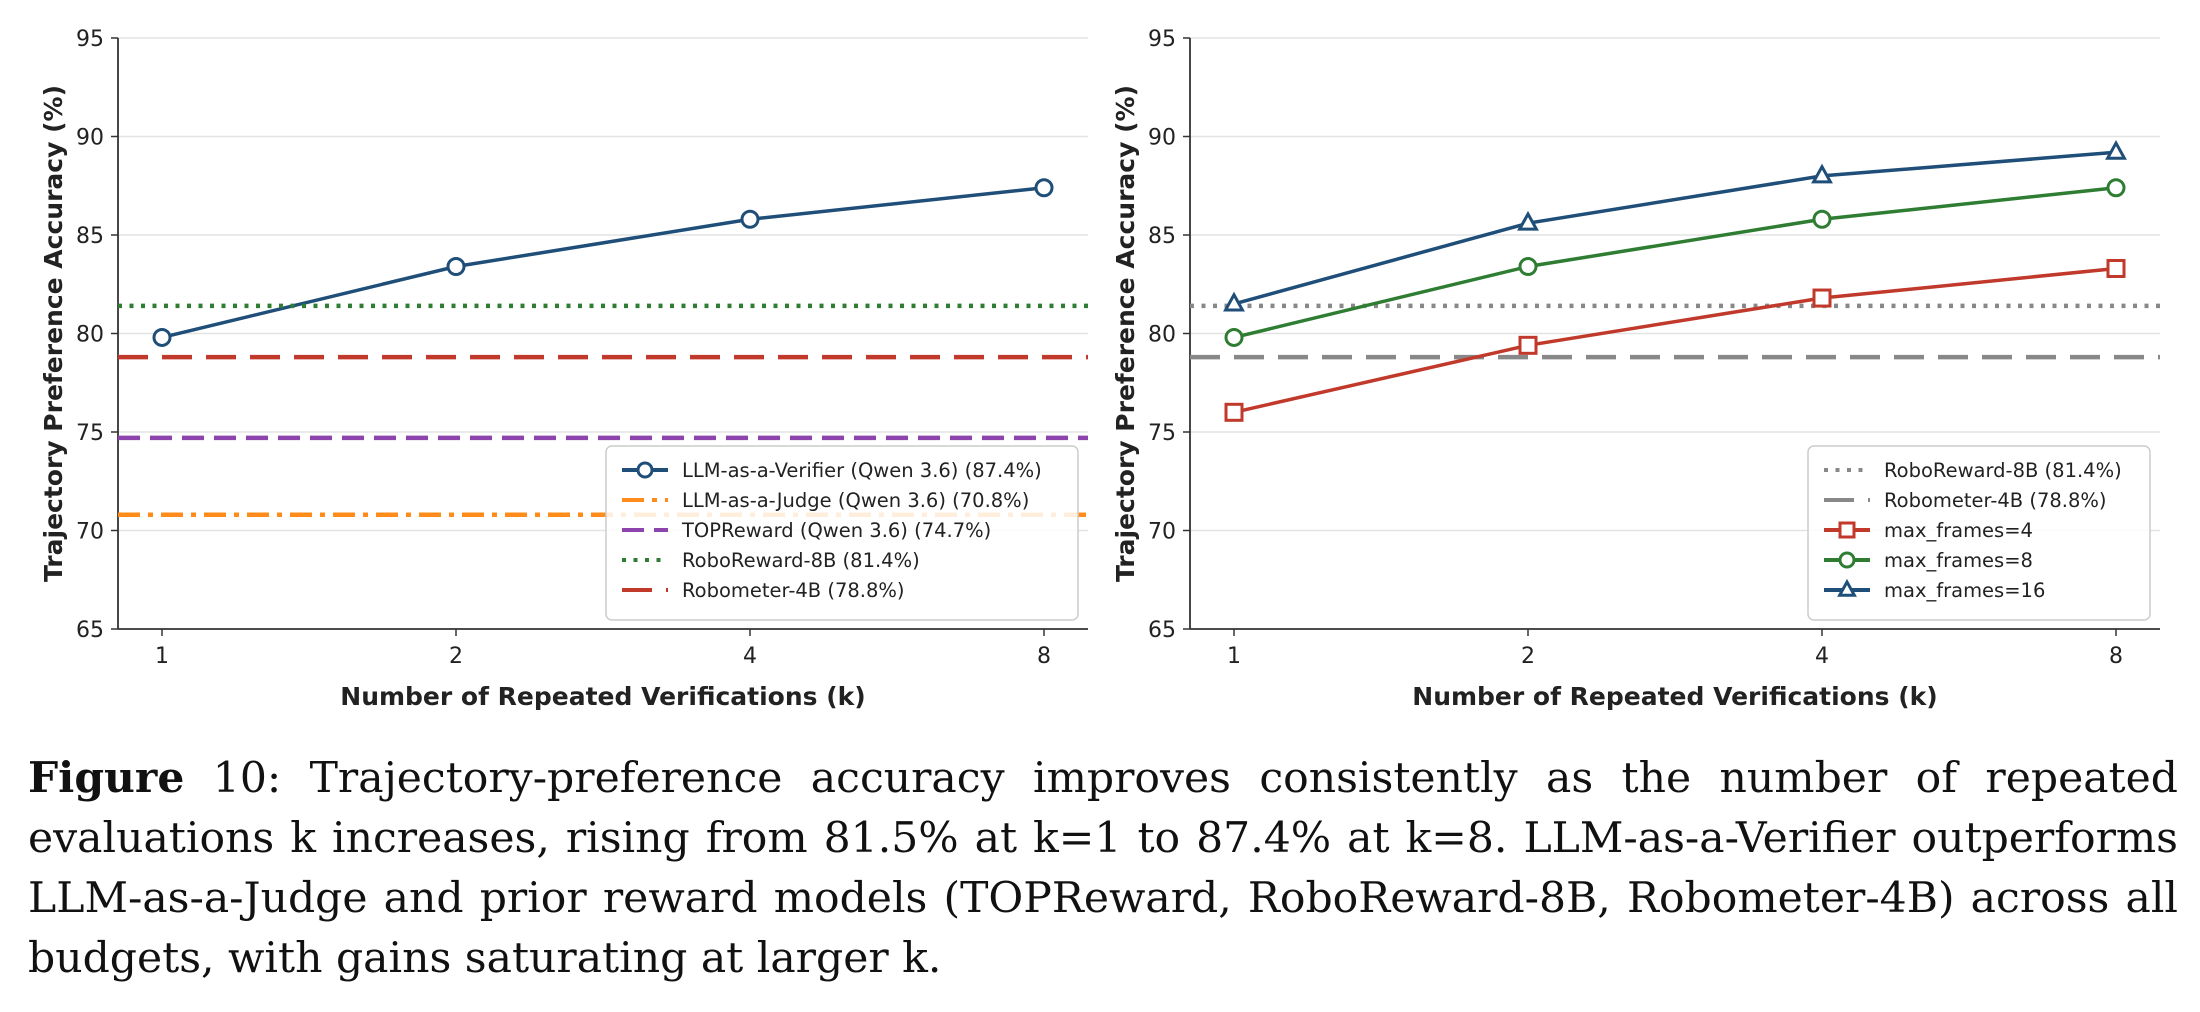  What do you see at coordinates (1958, 560) in the screenshot?
I see `legend-label: max_frames=8` at bounding box center [1958, 560].